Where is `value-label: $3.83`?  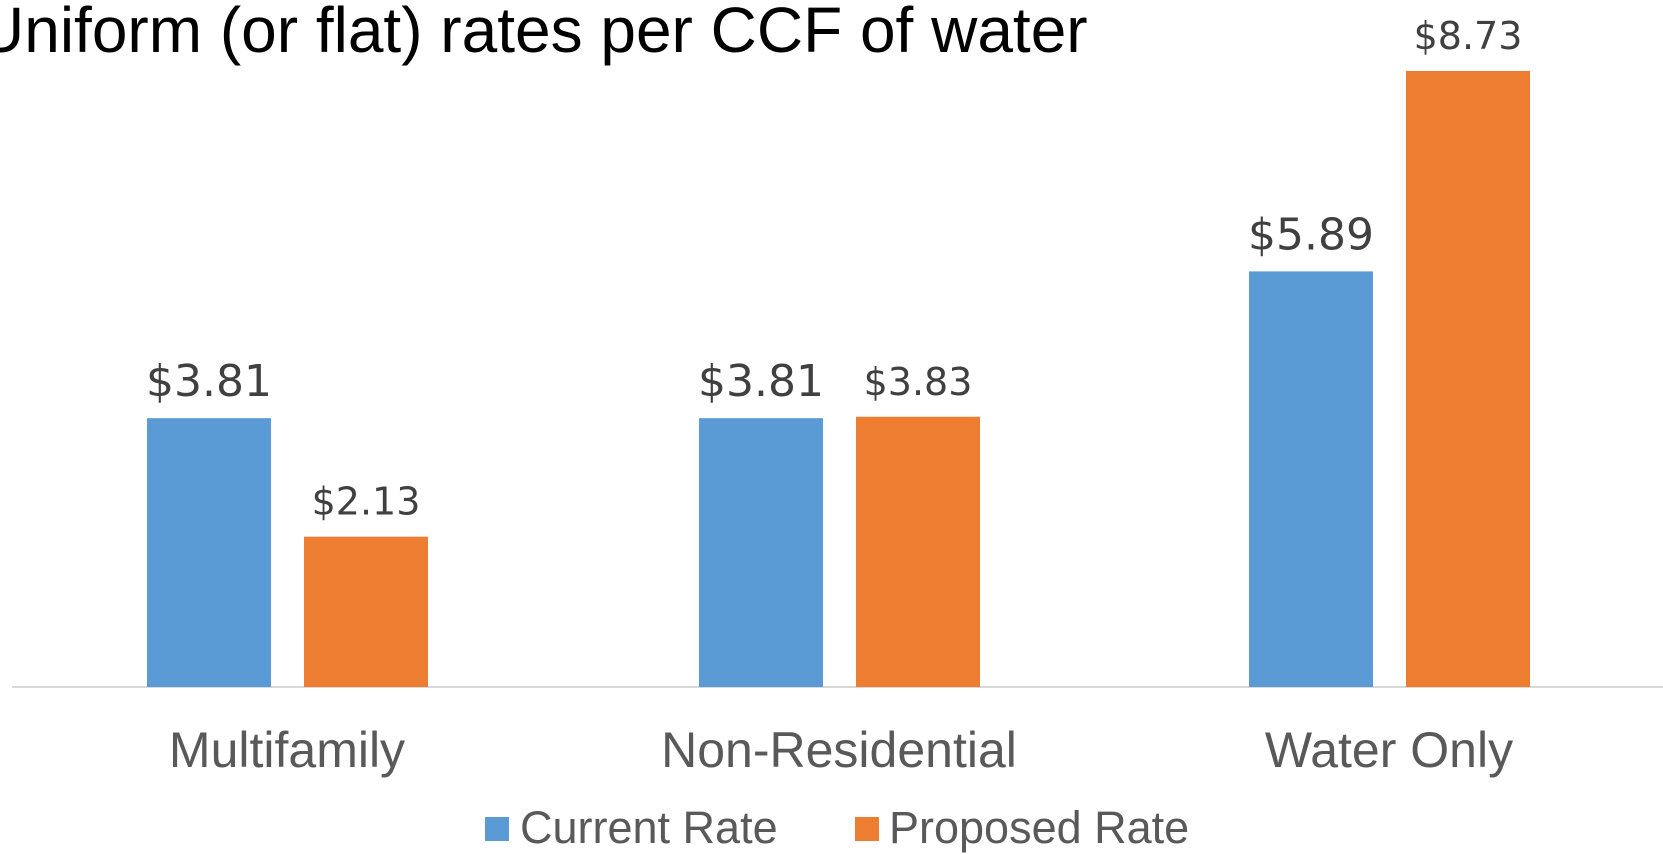
value-label: $3.83 is located at coordinates (918, 382).